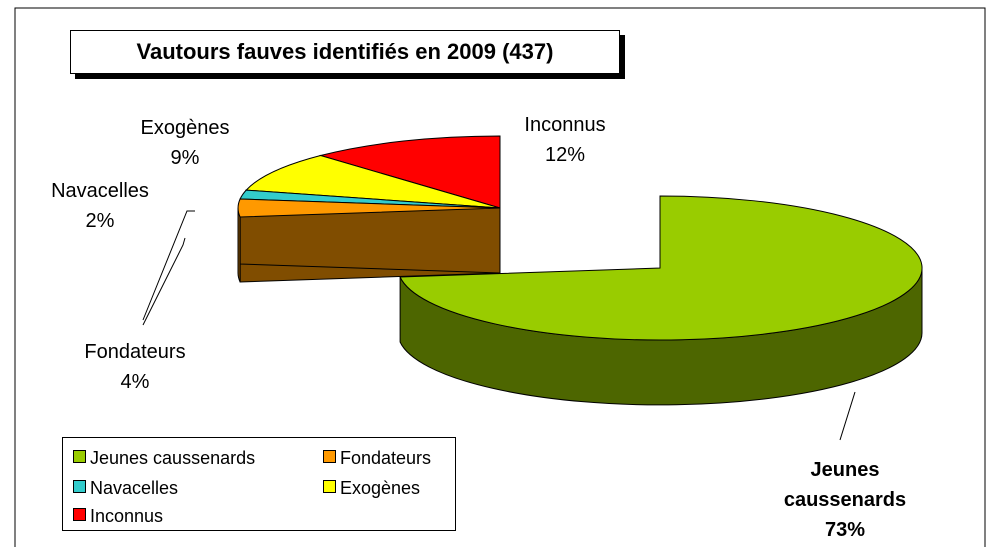 This screenshot has width=994, height=547. I want to click on data-label-value: 73%, so click(845, 530).